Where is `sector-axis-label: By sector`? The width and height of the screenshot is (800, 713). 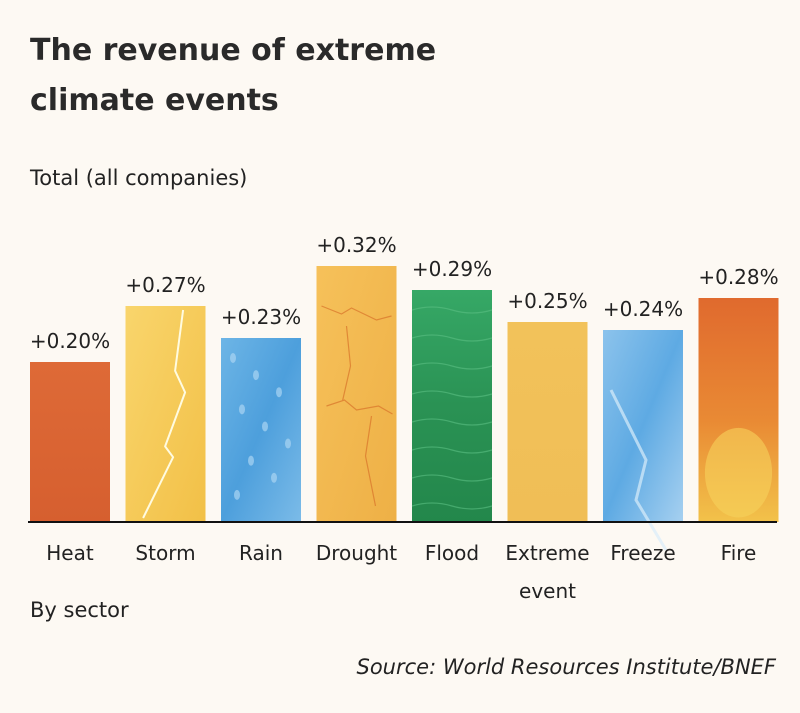 sector-axis-label: By sector is located at coordinates (79, 610).